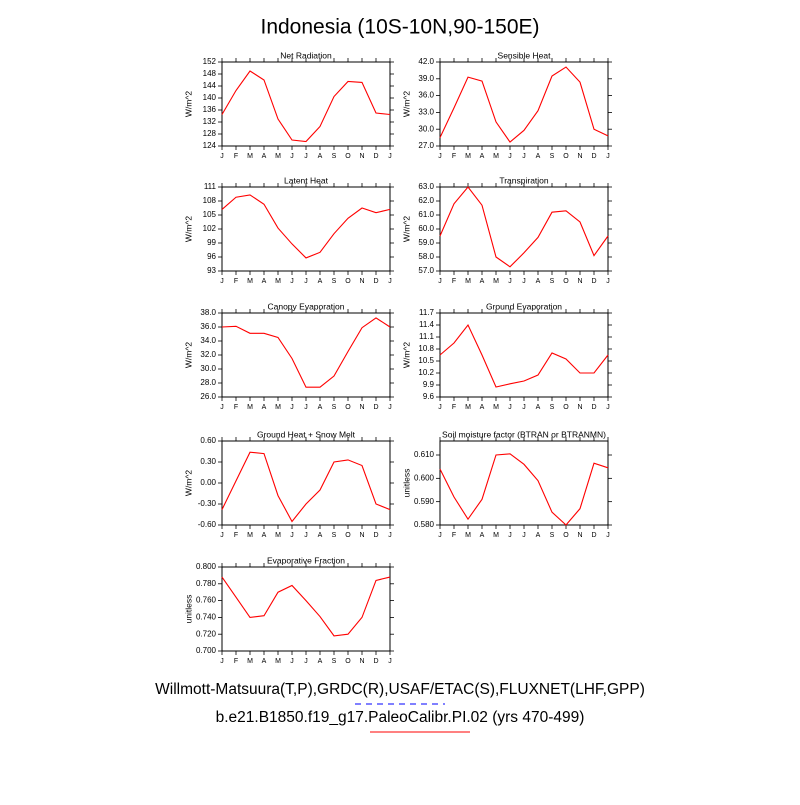  Describe the element at coordinates (210, 85) in the screenshot. I see `y-tick-label: 144` at that location.